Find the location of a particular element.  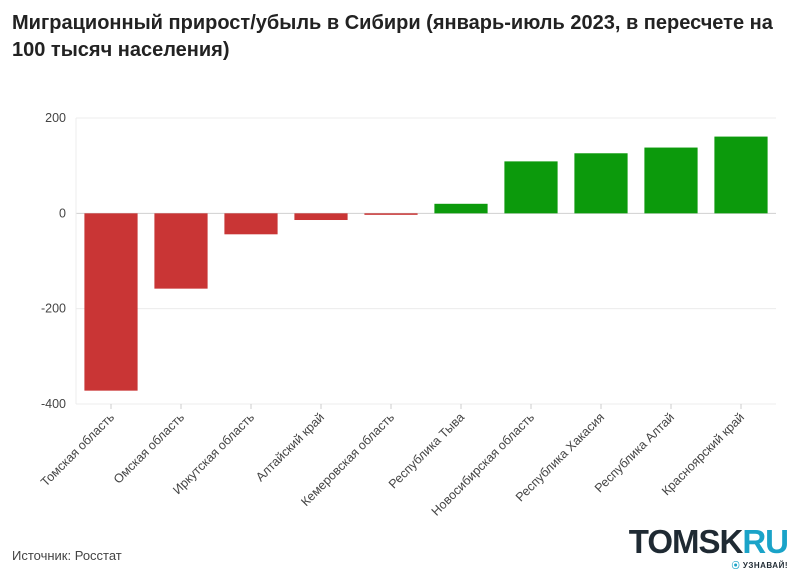

y-tick-label: 200 is located at coordinates (55, 118).